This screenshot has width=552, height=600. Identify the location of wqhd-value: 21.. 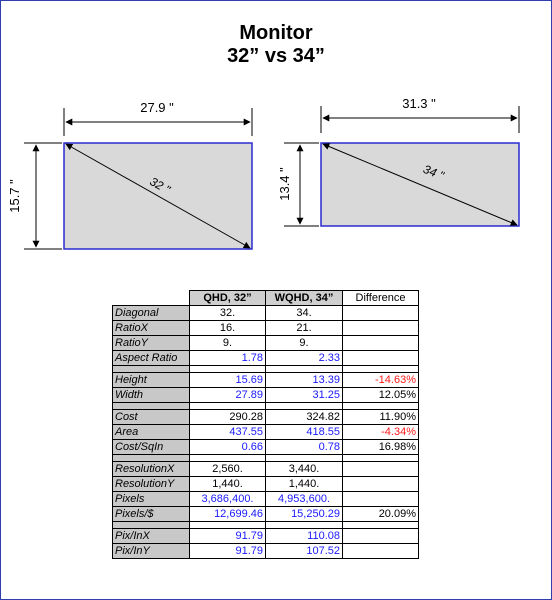
(304, 328).